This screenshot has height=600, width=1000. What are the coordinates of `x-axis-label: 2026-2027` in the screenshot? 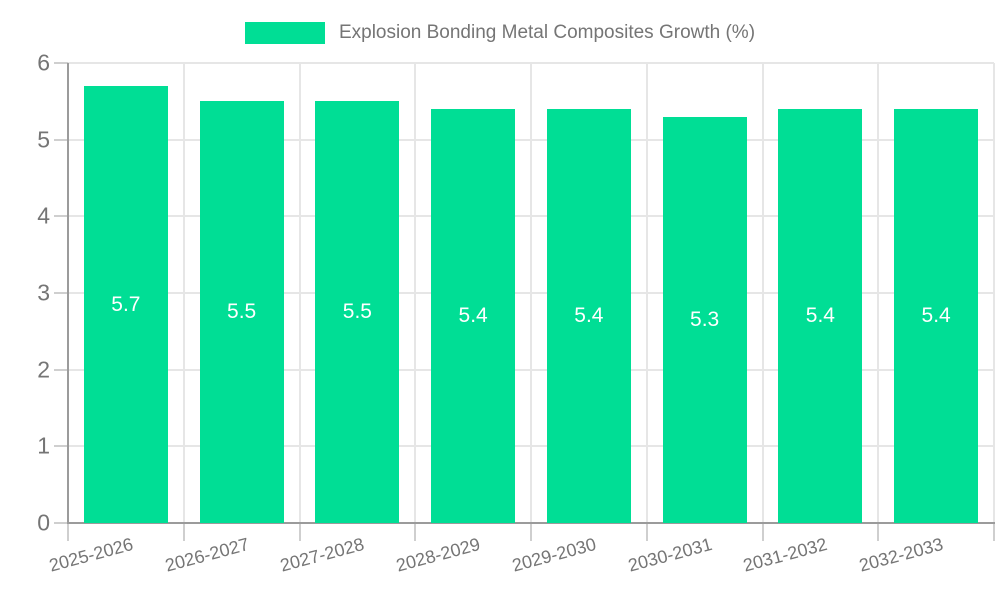 It's located at (206, 555).